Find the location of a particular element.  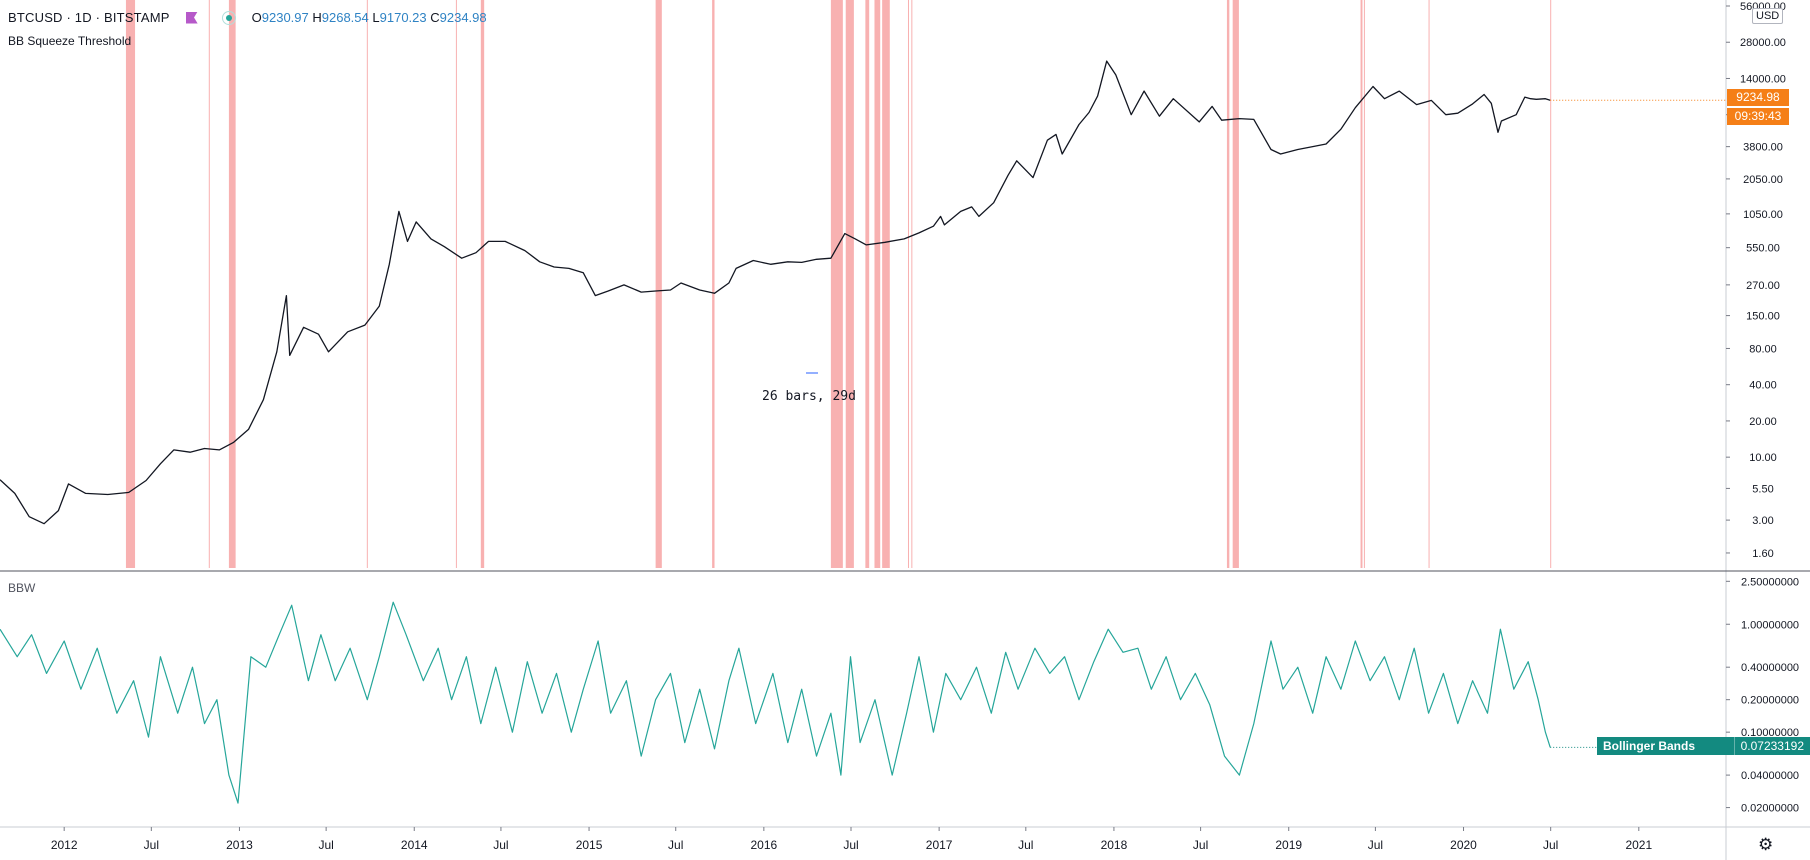

live-dot-icon is located at coordinates (228, 17).